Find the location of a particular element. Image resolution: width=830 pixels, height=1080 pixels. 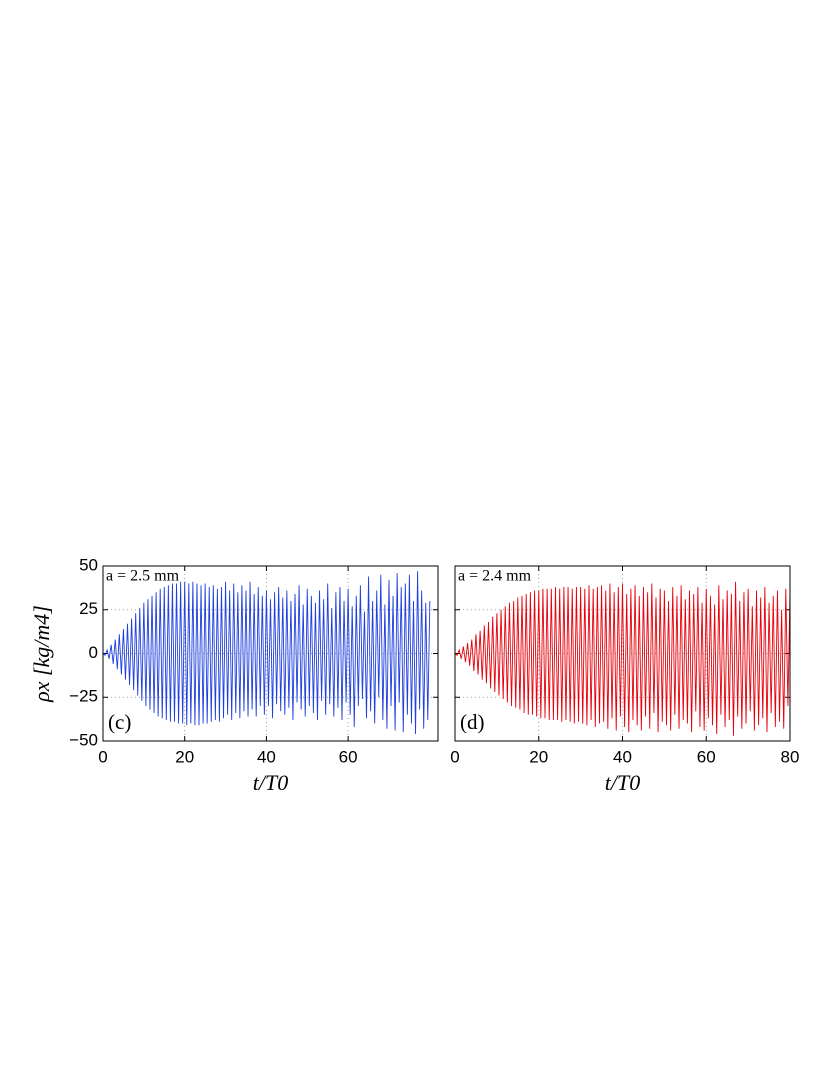

y-tick-label: −25 is located at coordinates (83, 696).